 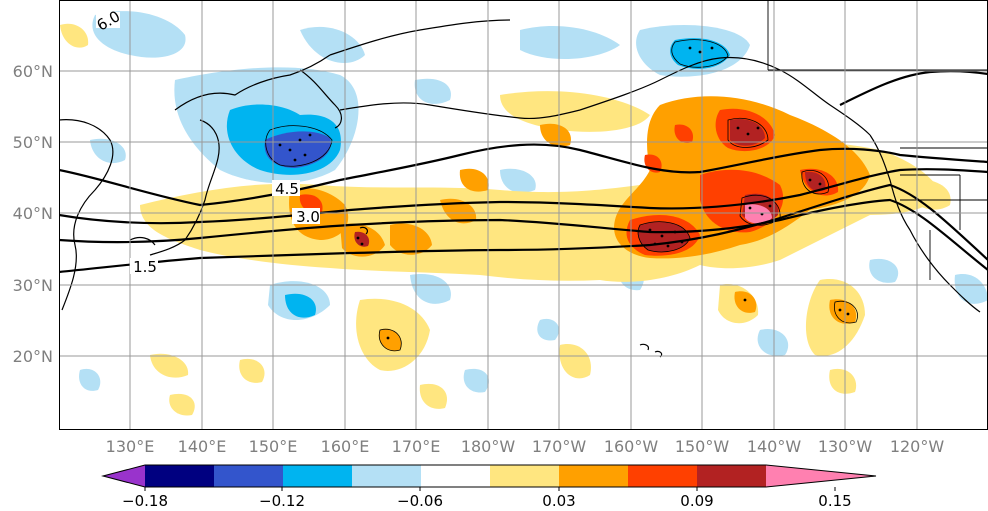 What do you see at coordinates (124, 476) in the screenshot?
I see `colorbar-extend-low` at bounding box center [124, 476].